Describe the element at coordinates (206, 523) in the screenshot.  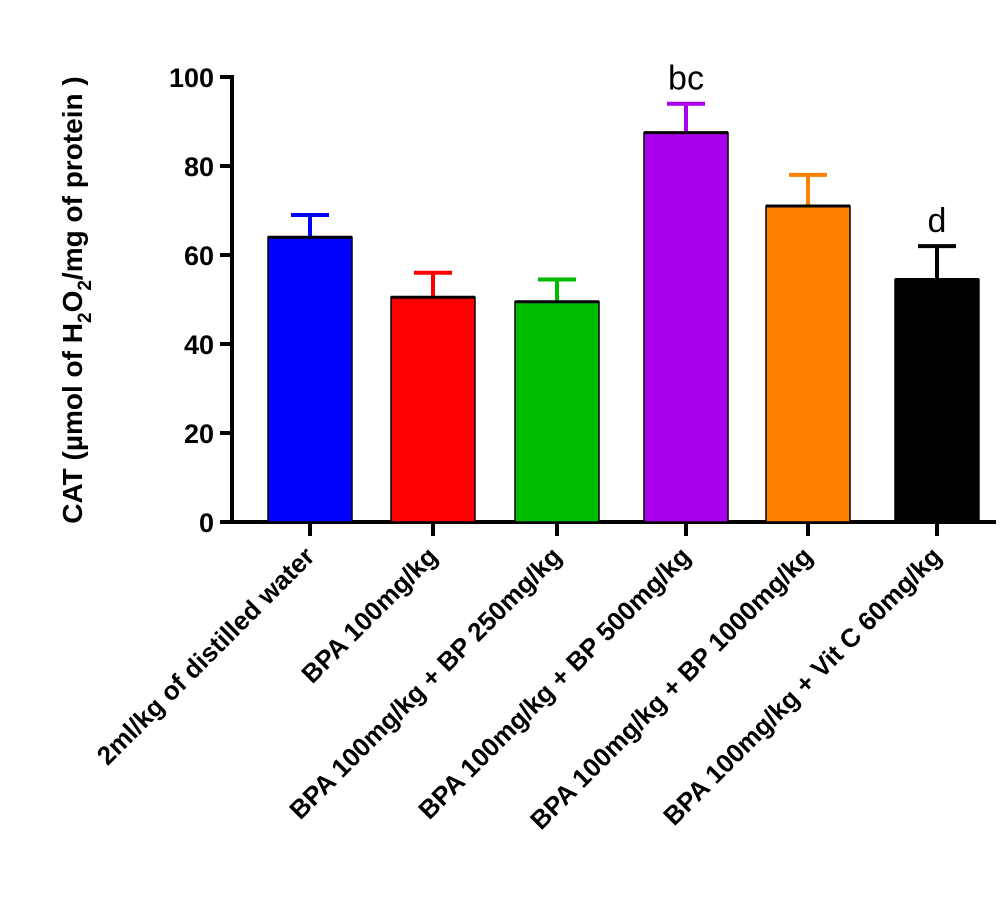
I see `y-tick-label: 0` at that location.